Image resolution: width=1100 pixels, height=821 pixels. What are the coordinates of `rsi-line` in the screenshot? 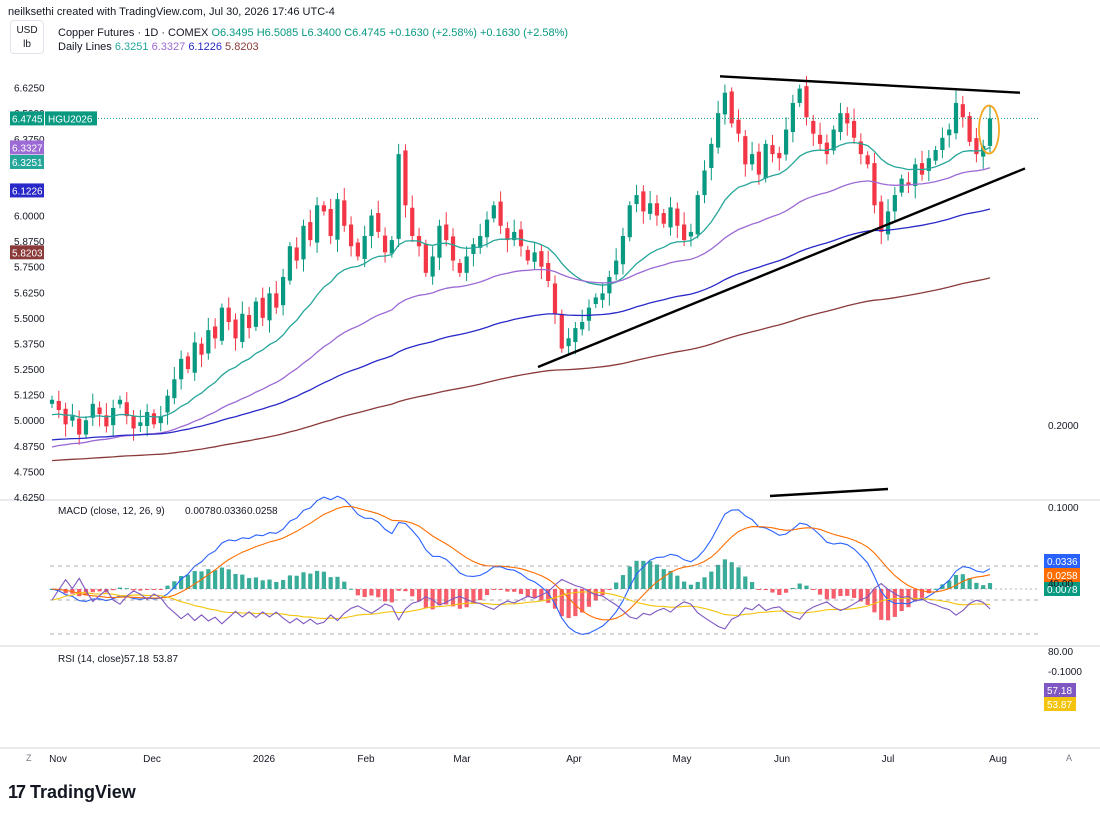 It's located at (521, 603).